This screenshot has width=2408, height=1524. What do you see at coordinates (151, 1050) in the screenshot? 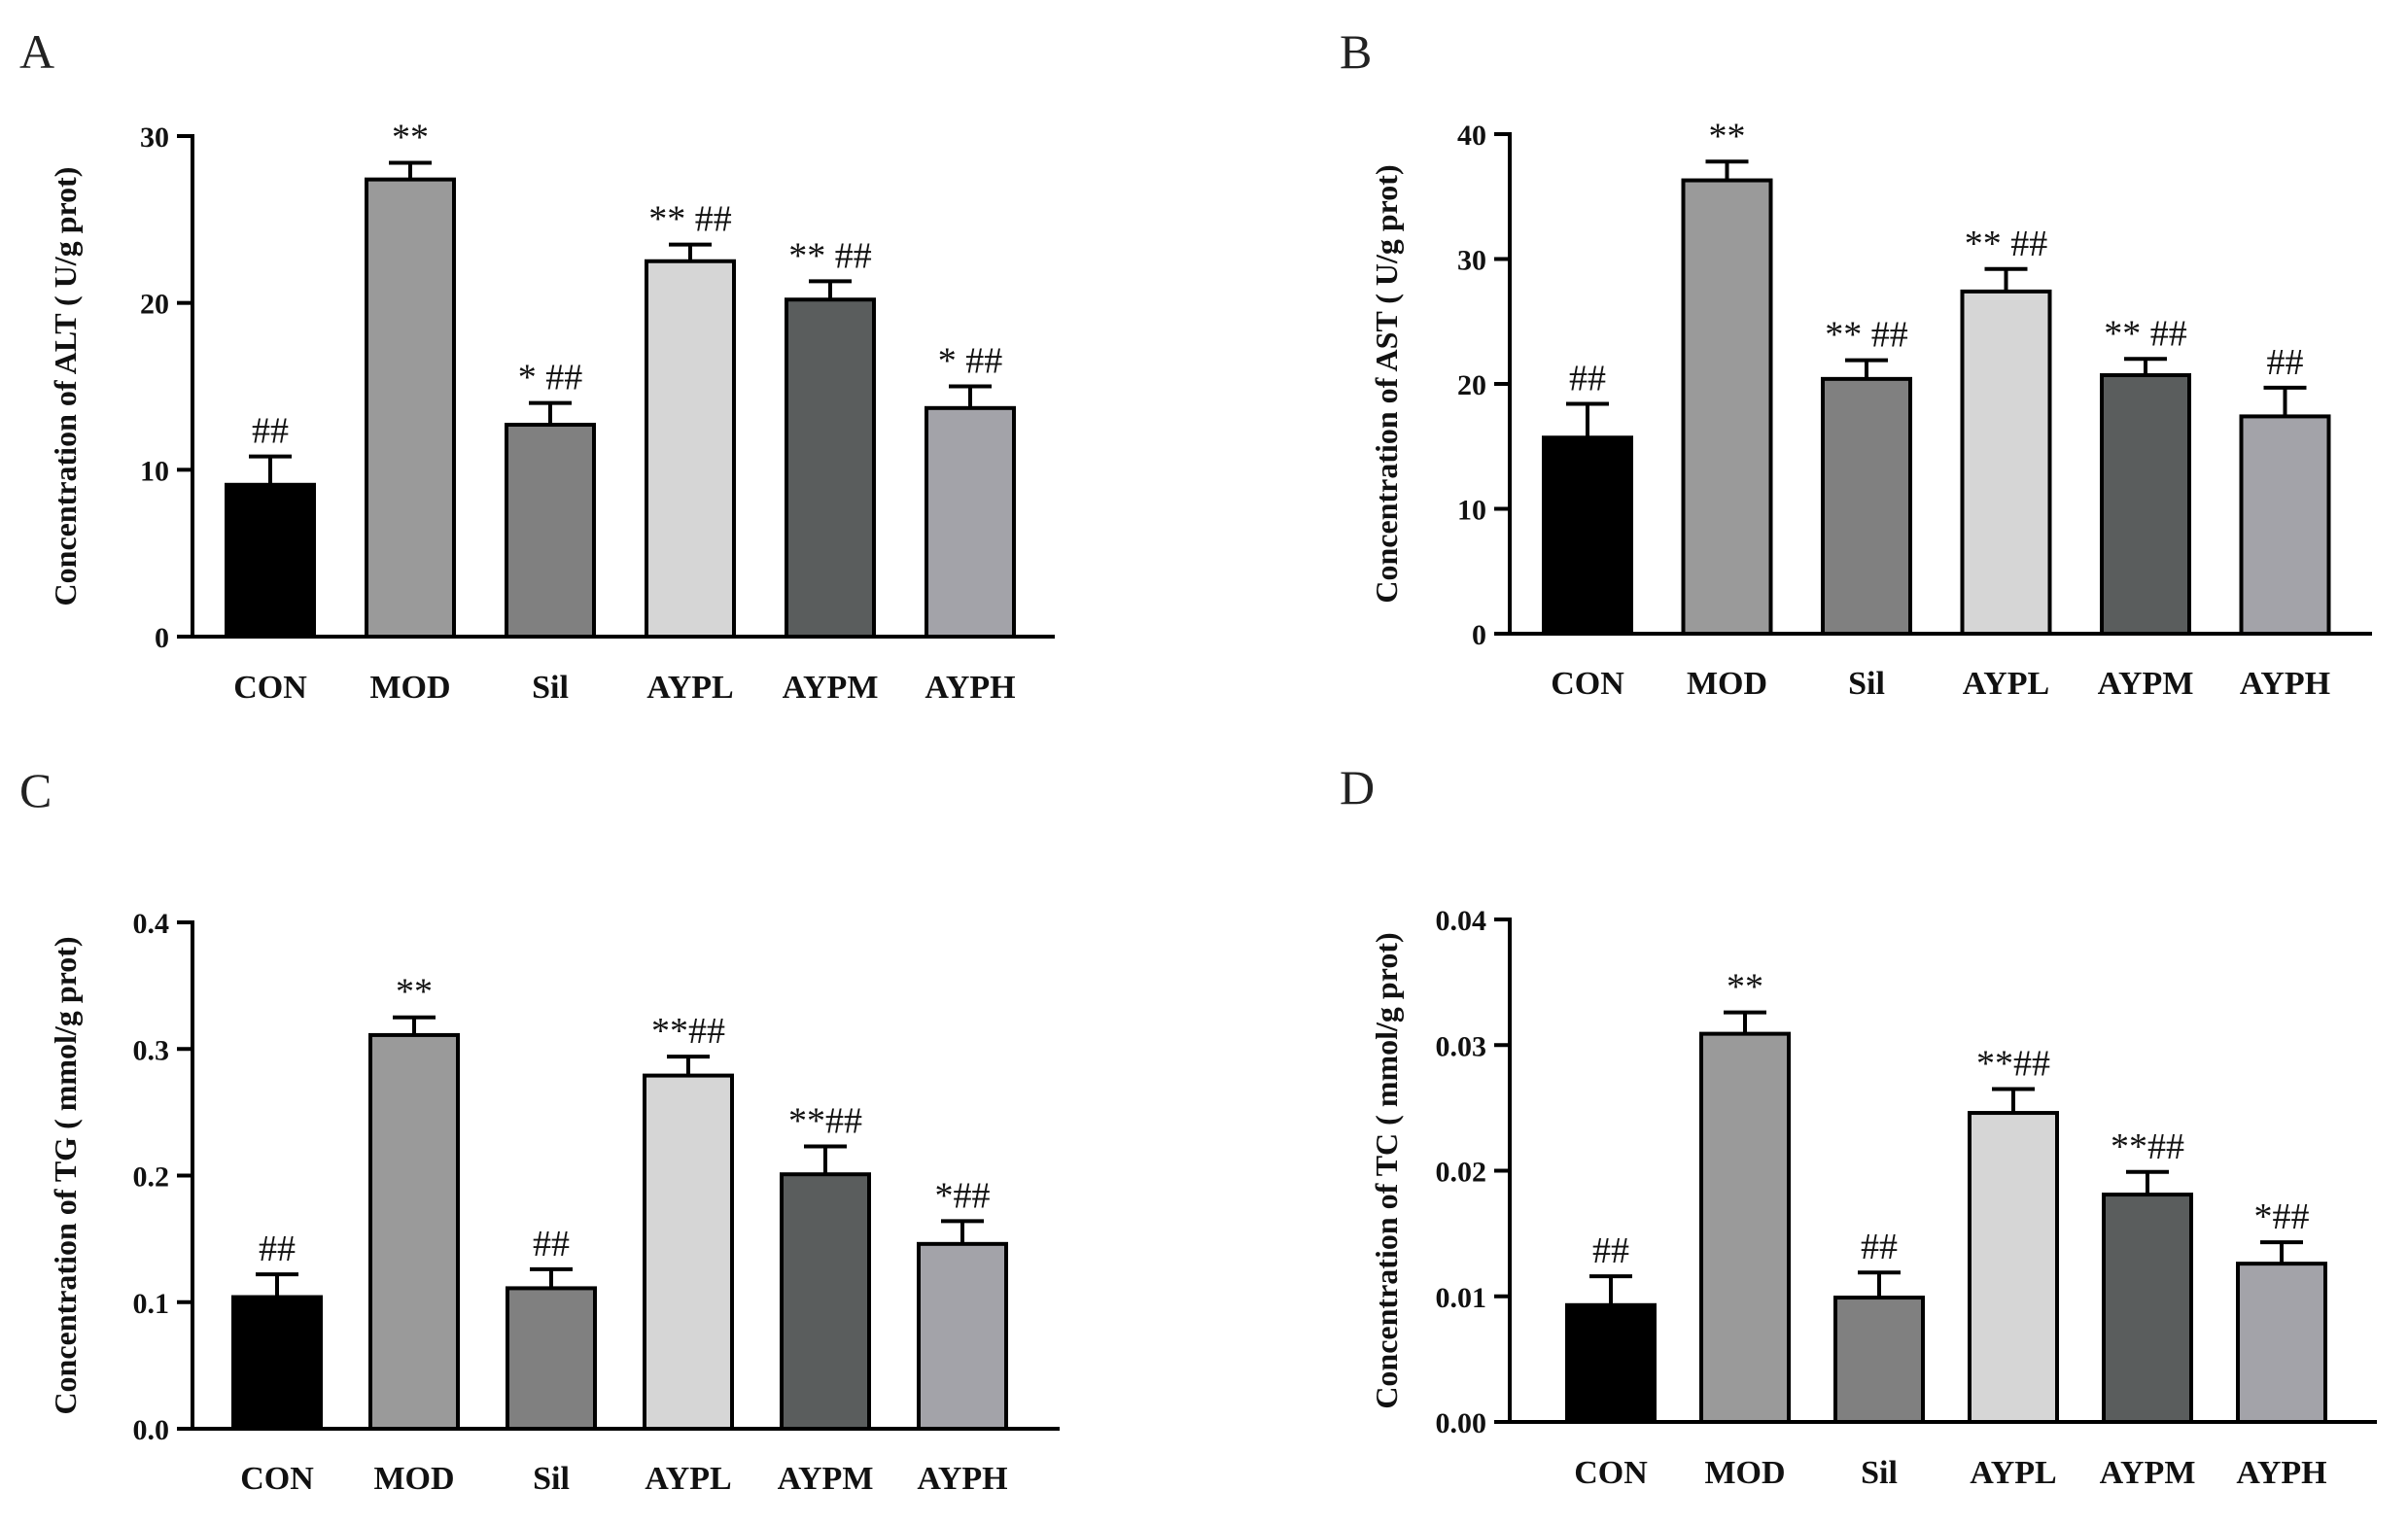
I see `y-tick-label: 0.3` at bounding box center [151, 1050].